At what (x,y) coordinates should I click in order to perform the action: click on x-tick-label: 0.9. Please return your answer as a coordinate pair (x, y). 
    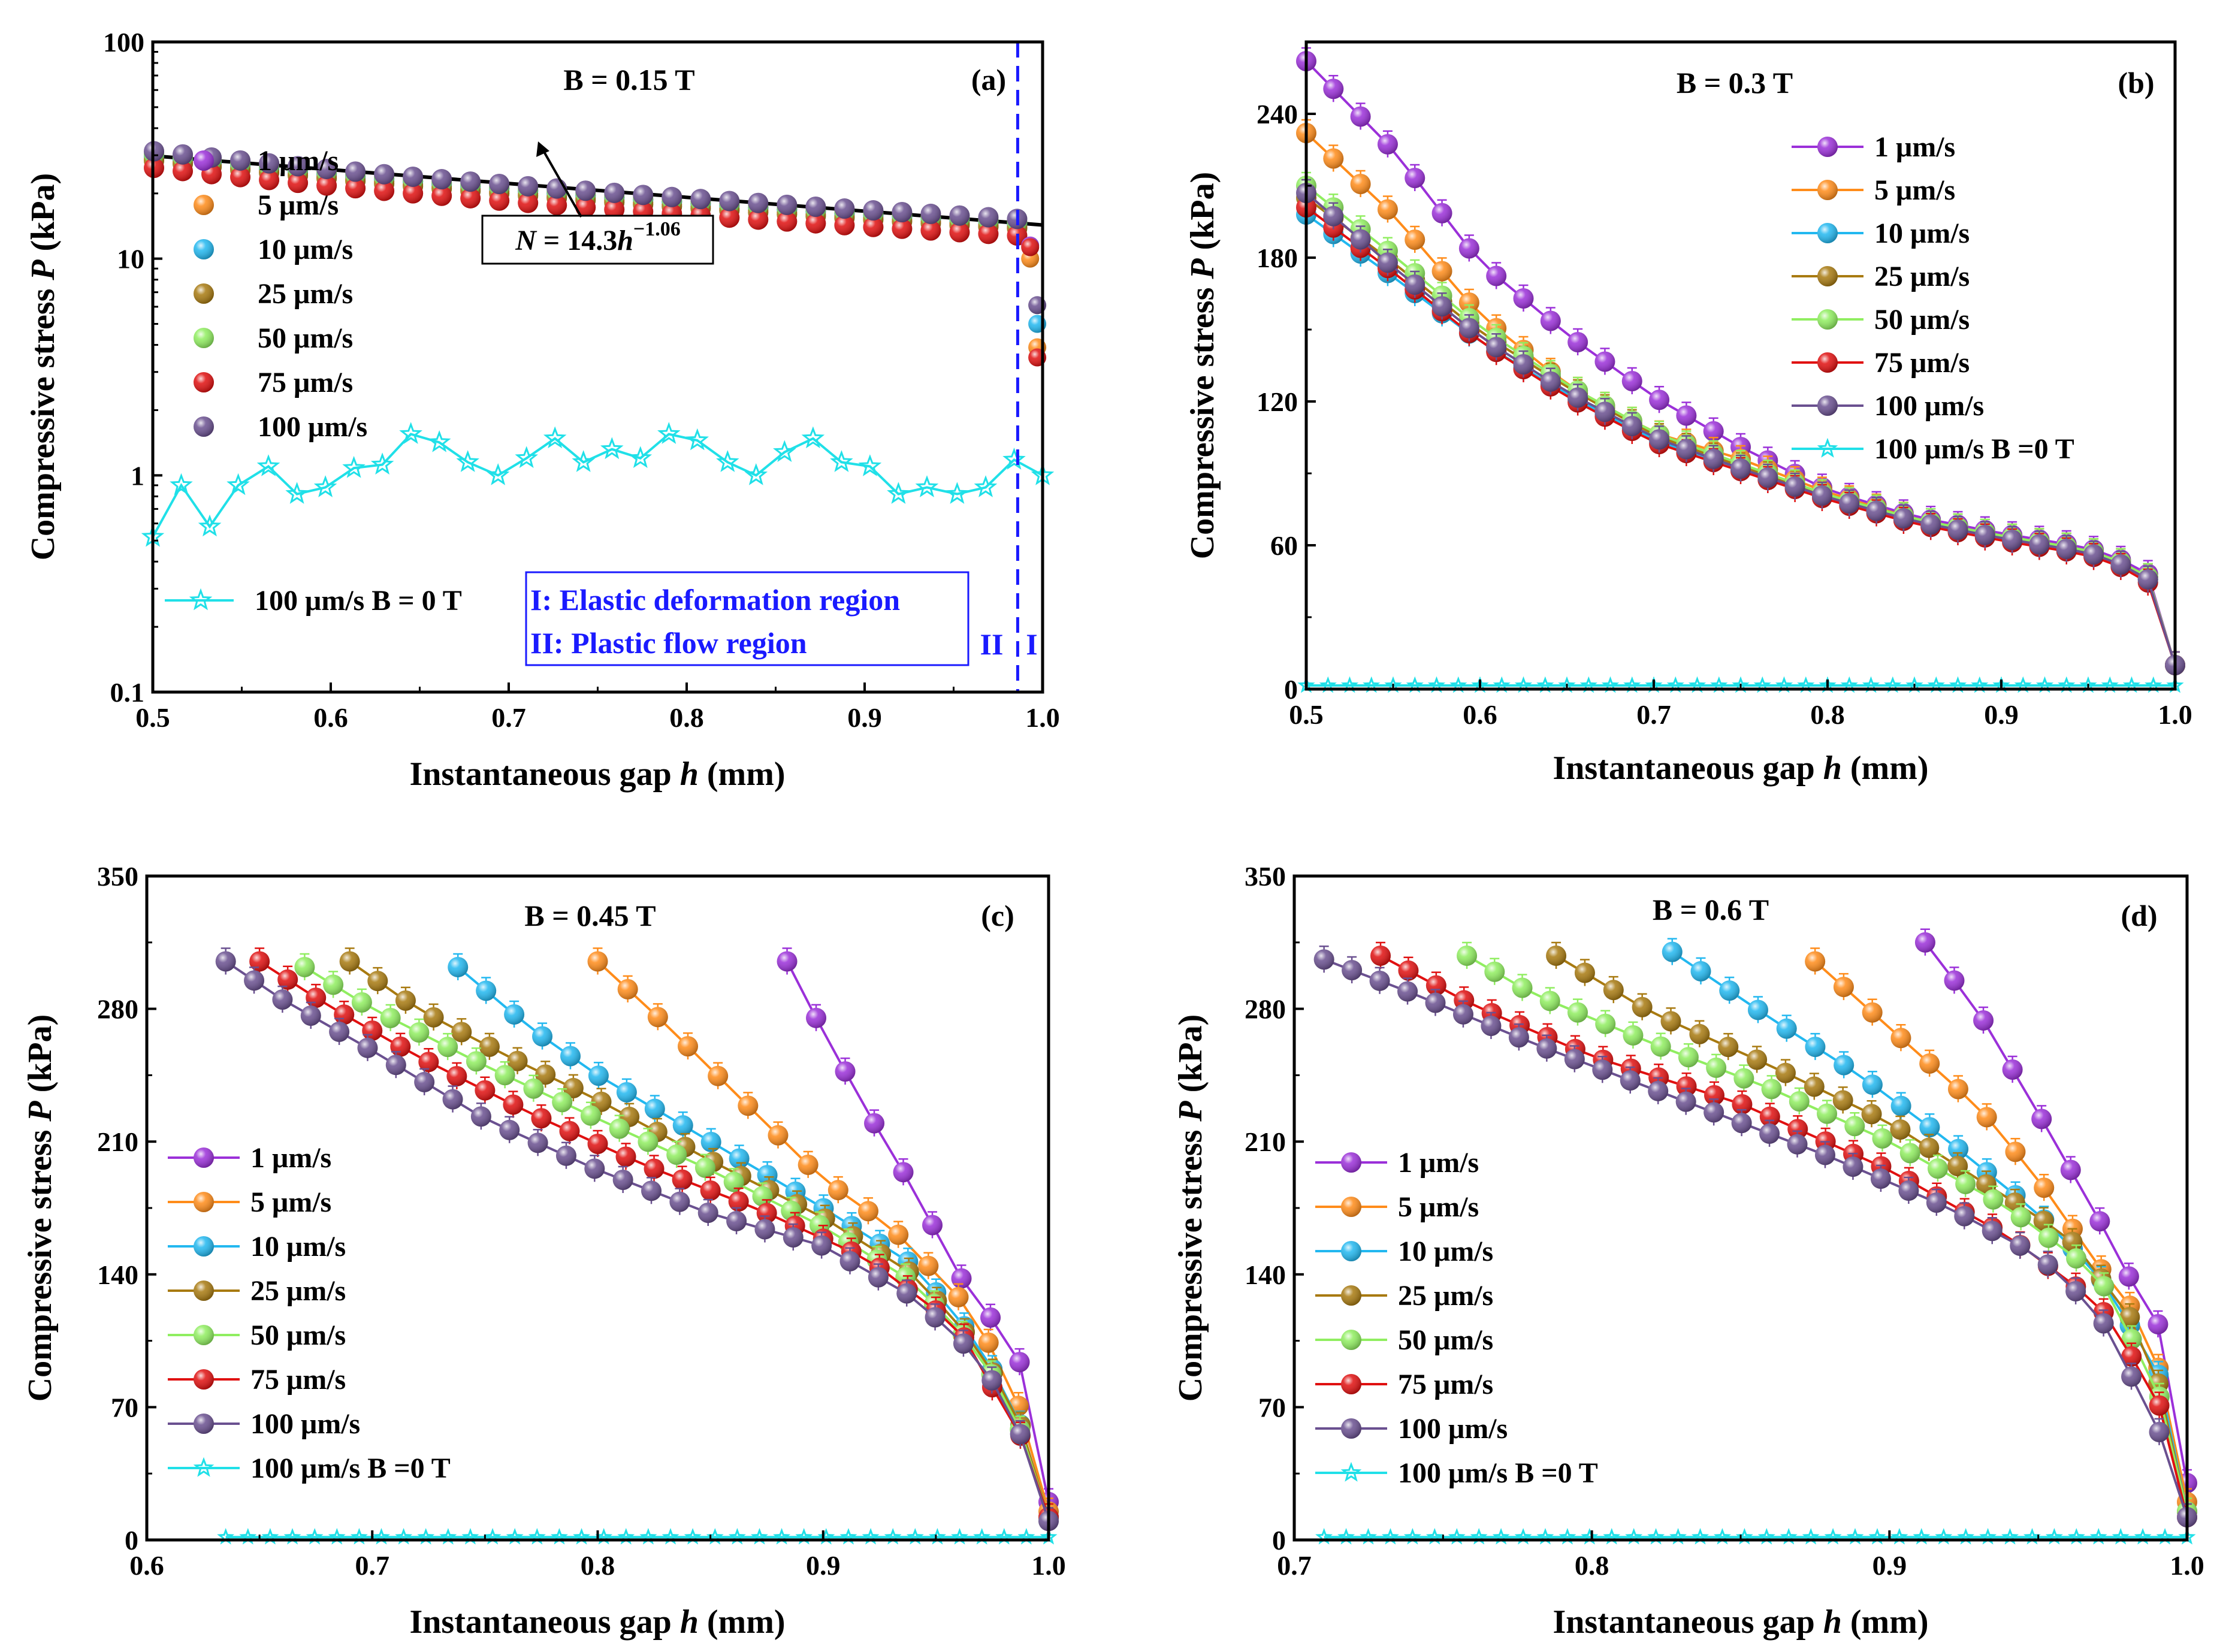
    Looking at the image, I should click on (824, 1565).